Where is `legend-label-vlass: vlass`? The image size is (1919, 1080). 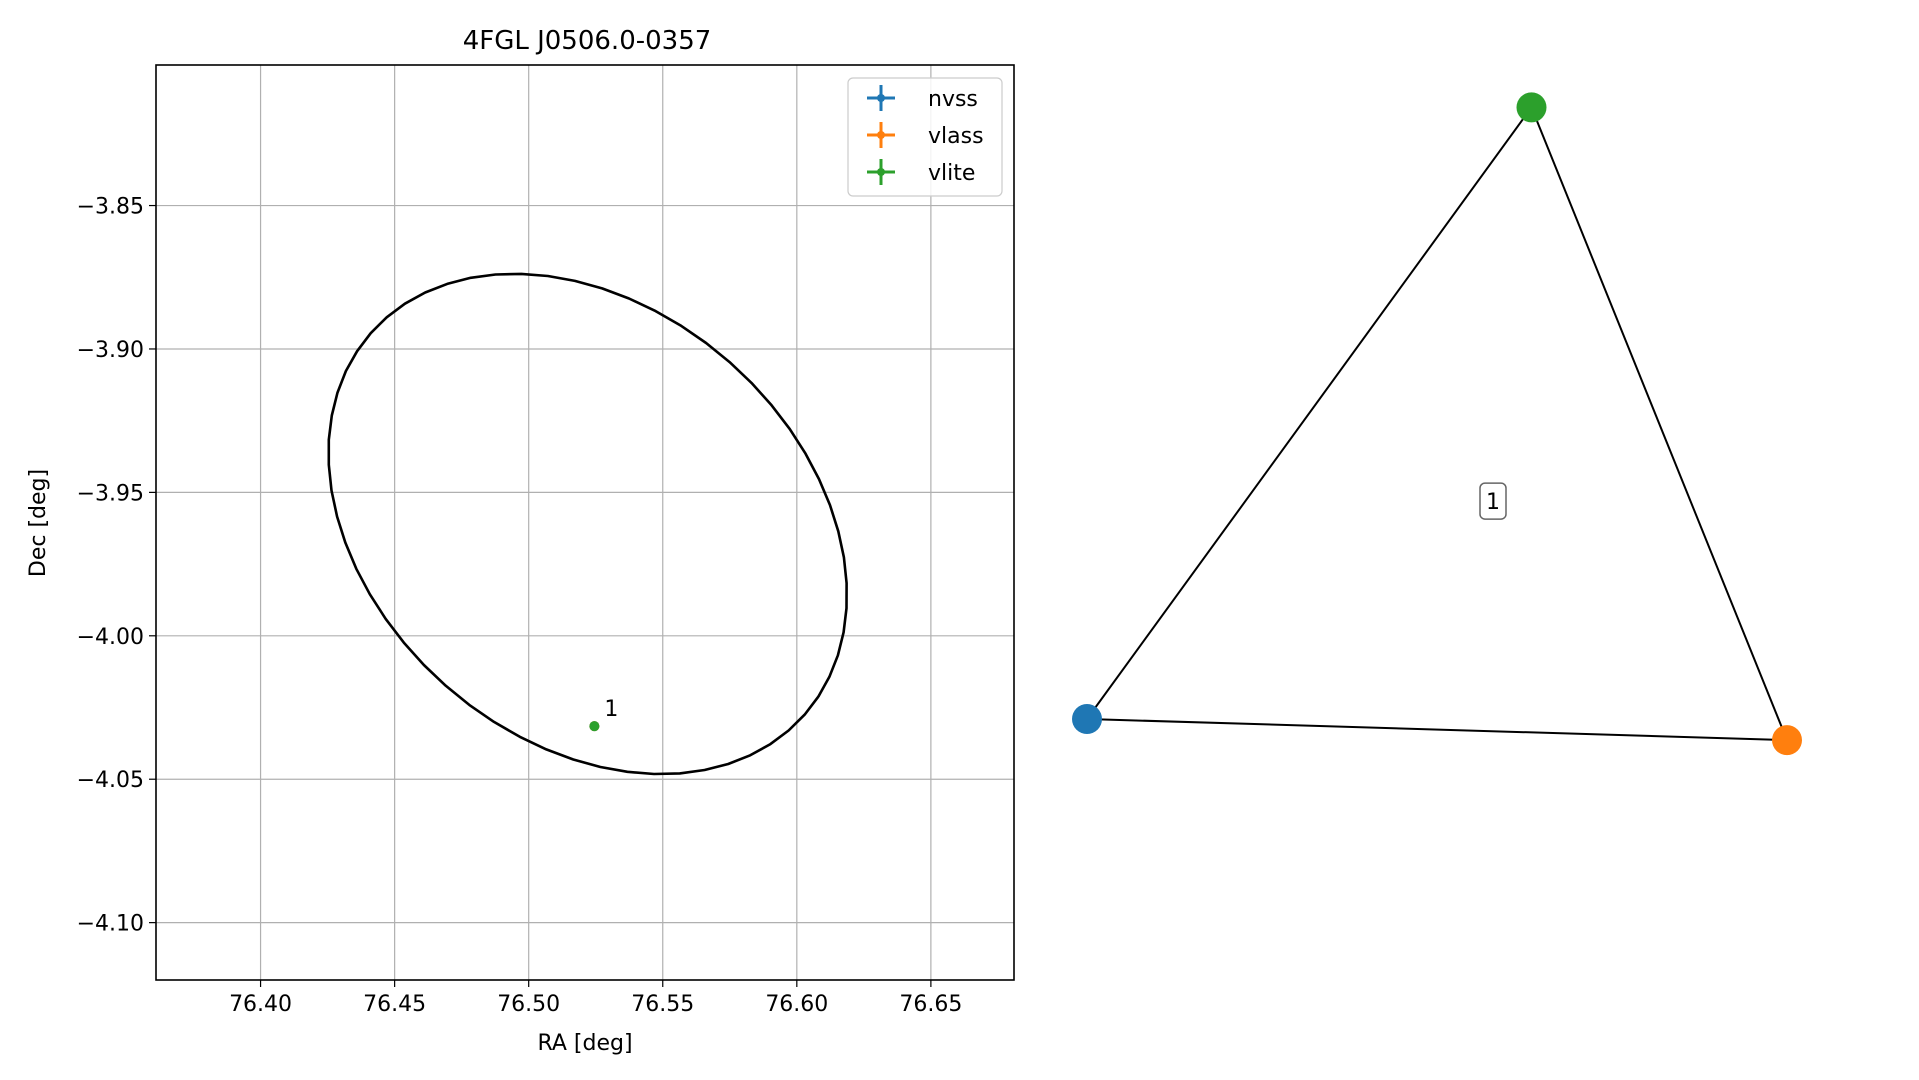
legend-label-vlass: vlass is located at coordinates (956, 136).